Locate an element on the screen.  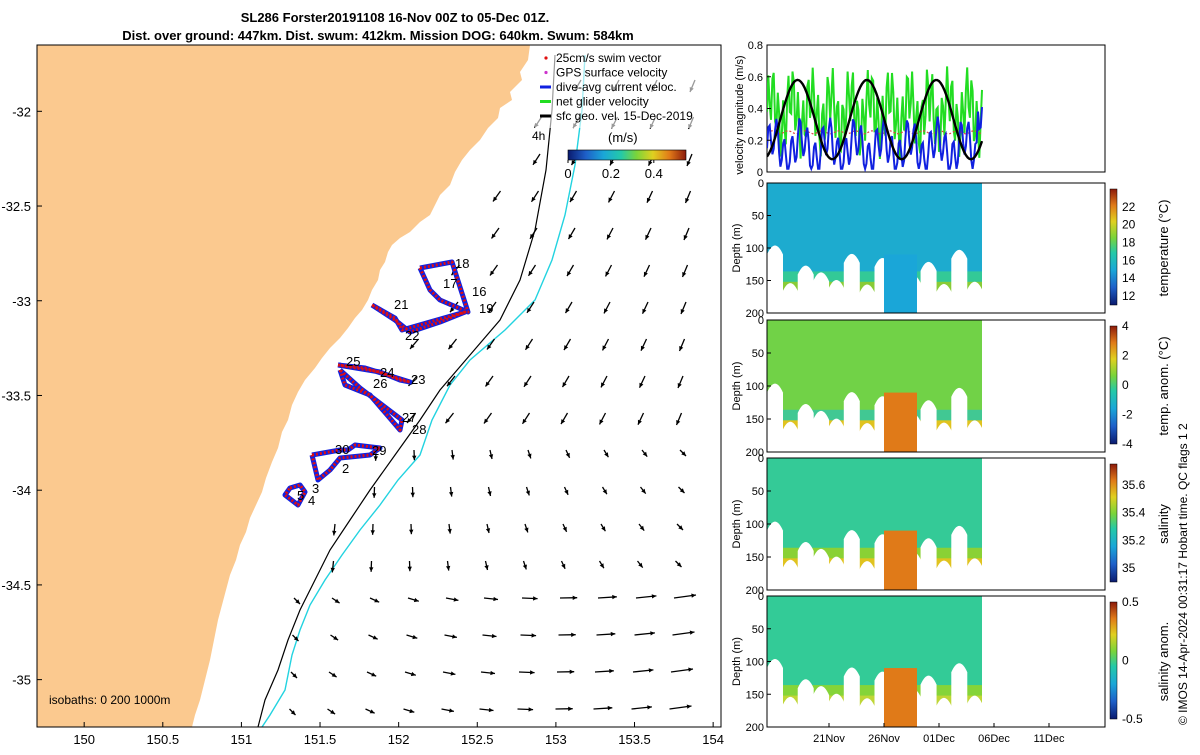
section-y-tick-label: 200 is located at coordinates (755, 728).